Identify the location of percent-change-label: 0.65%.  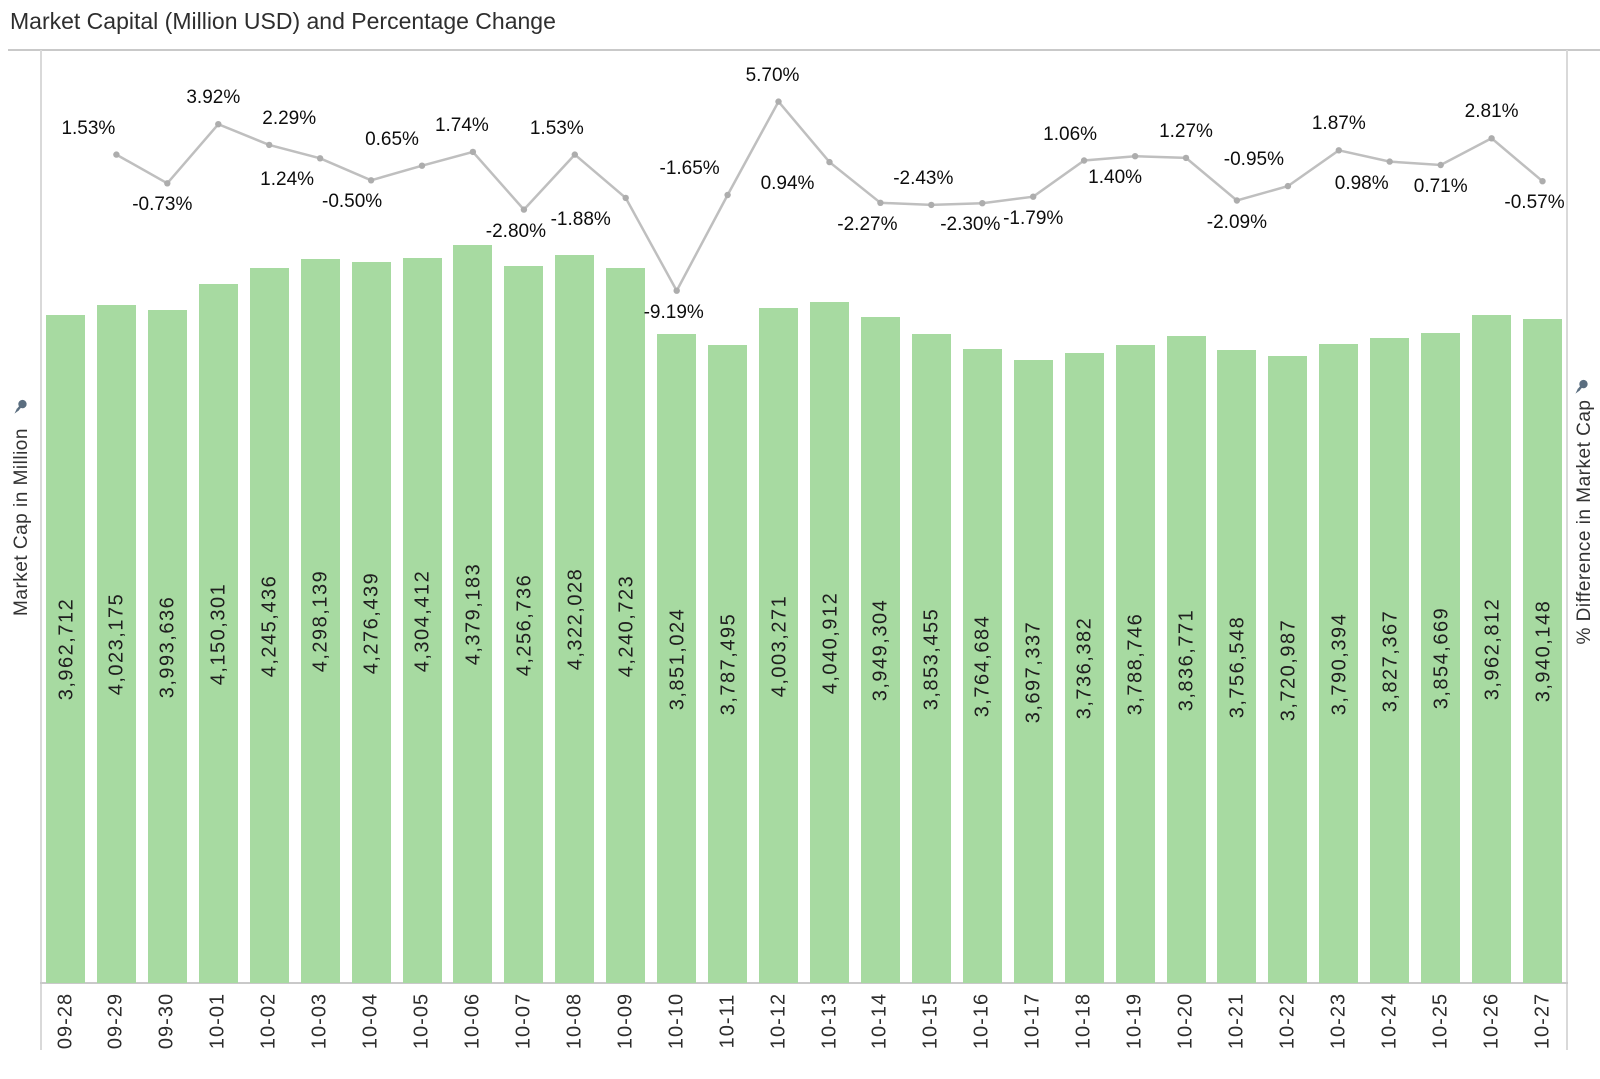
(392, 139).